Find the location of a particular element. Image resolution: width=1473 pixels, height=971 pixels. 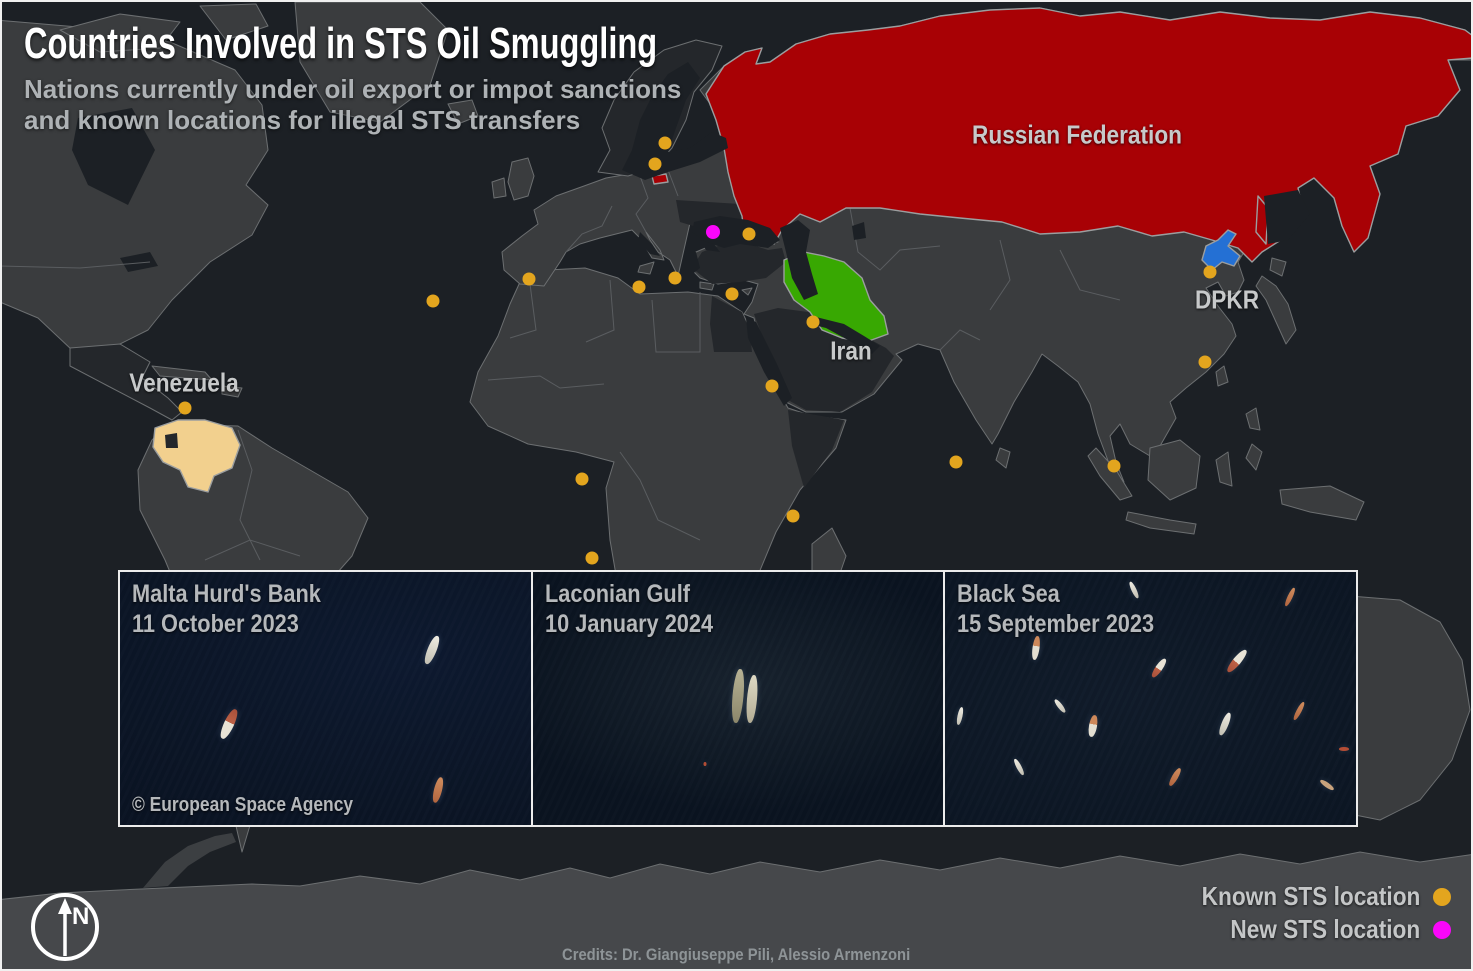

page-title: Countries Involved in STS Oil Smuggling is located at coordinates (341, 43).